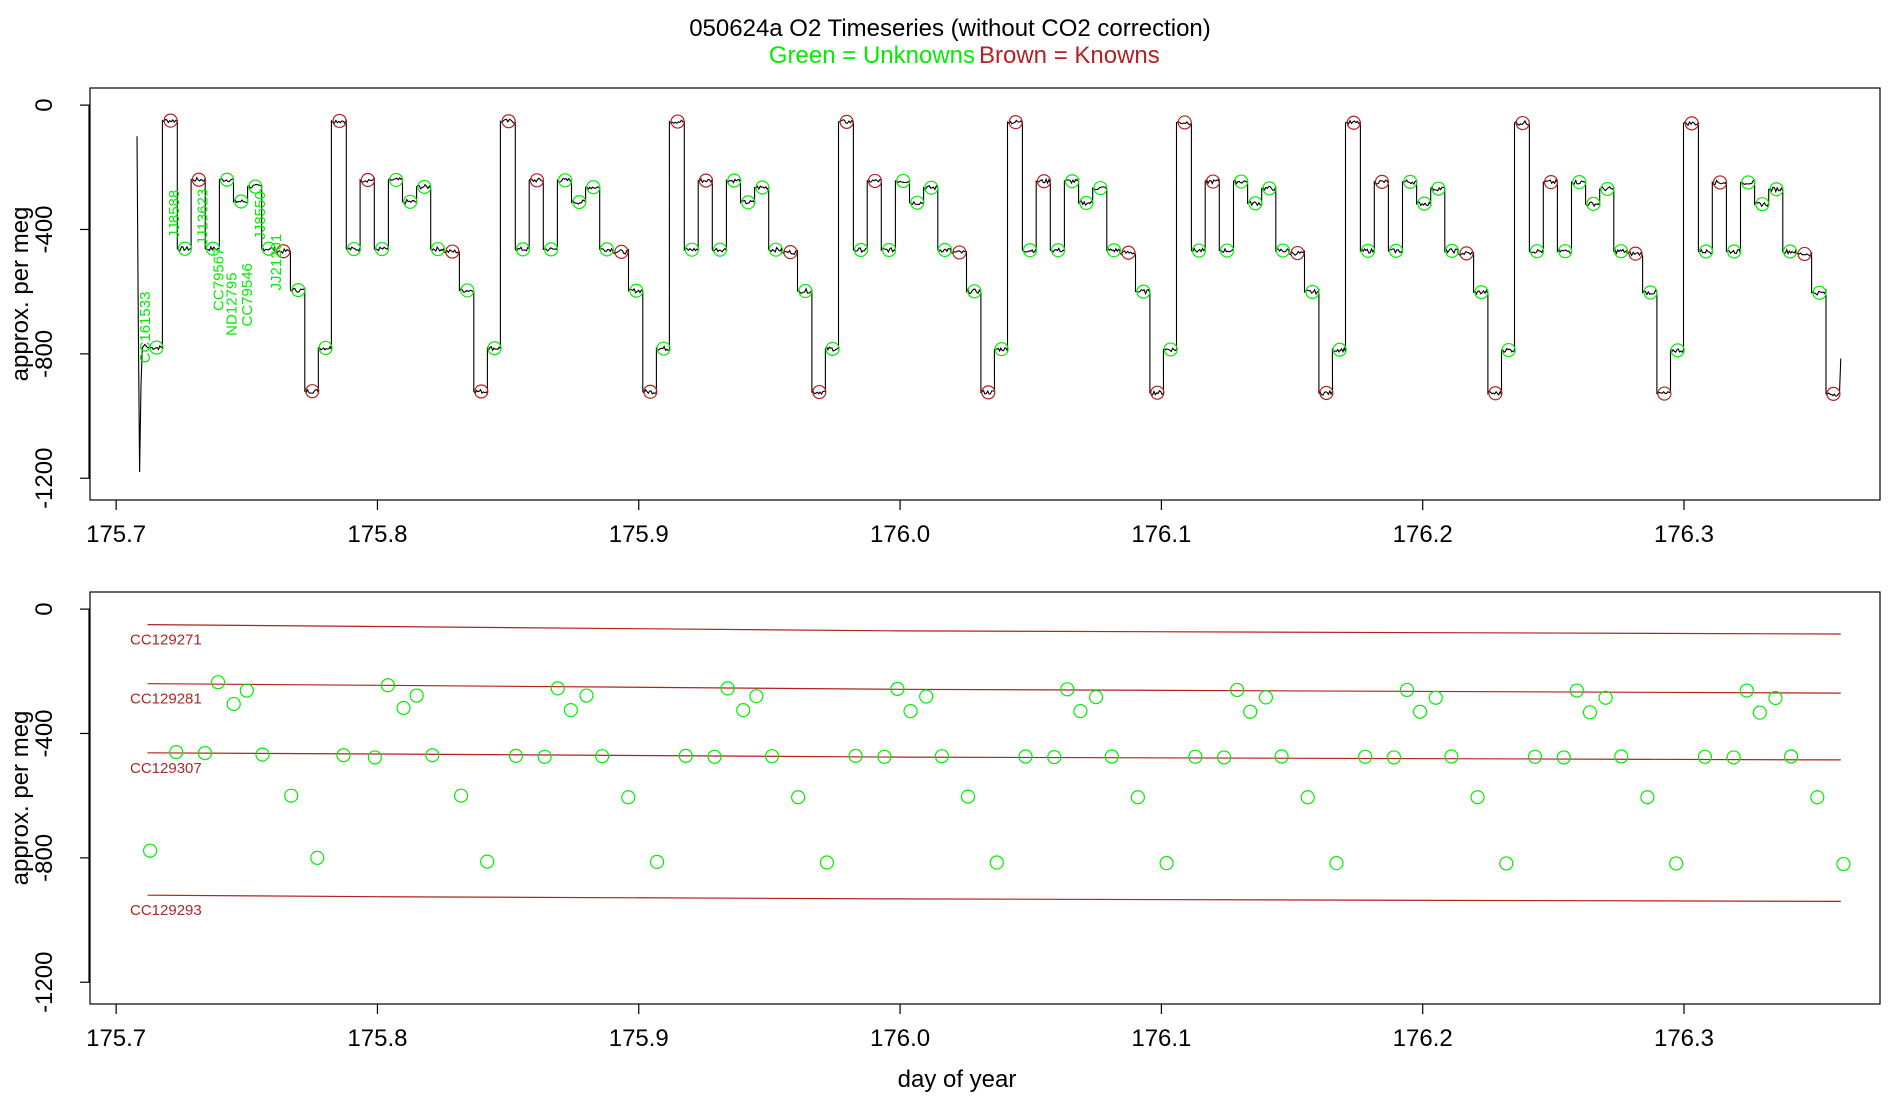 Image resolution: width=1900 pixels, height=1100 pixels. Describe the element at coordinates (276, 262) in the screenshot. I see `sample-label: JJ21201` at that location.